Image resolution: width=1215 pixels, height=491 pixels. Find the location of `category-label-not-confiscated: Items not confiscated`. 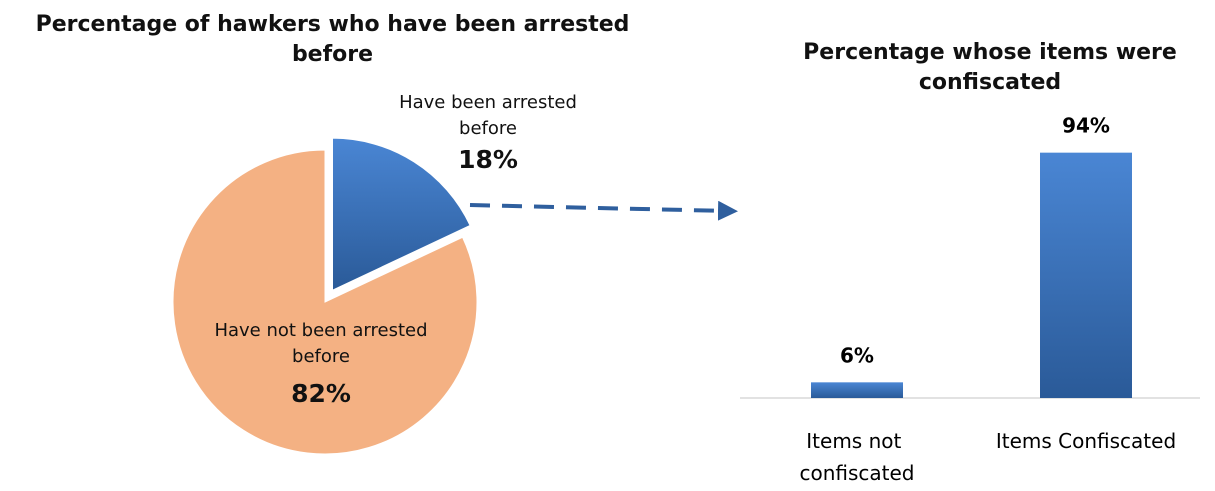

category-label-not-confiscated: Items not confiscated is located at coordinates (856, 457).